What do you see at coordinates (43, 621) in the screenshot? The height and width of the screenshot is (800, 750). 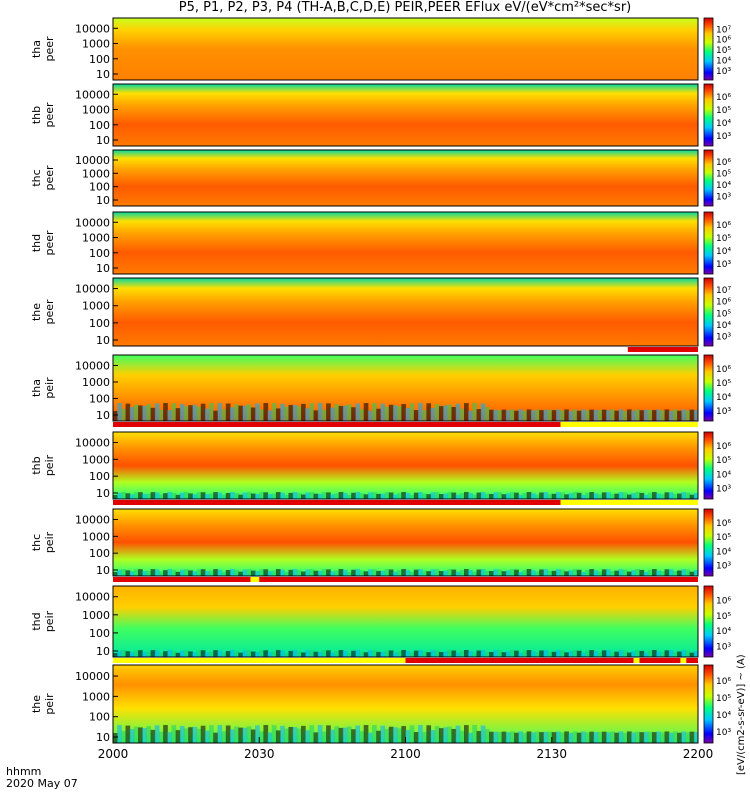 I see `panel-ylabel: thdpeir` at bounding box center [43, 621].